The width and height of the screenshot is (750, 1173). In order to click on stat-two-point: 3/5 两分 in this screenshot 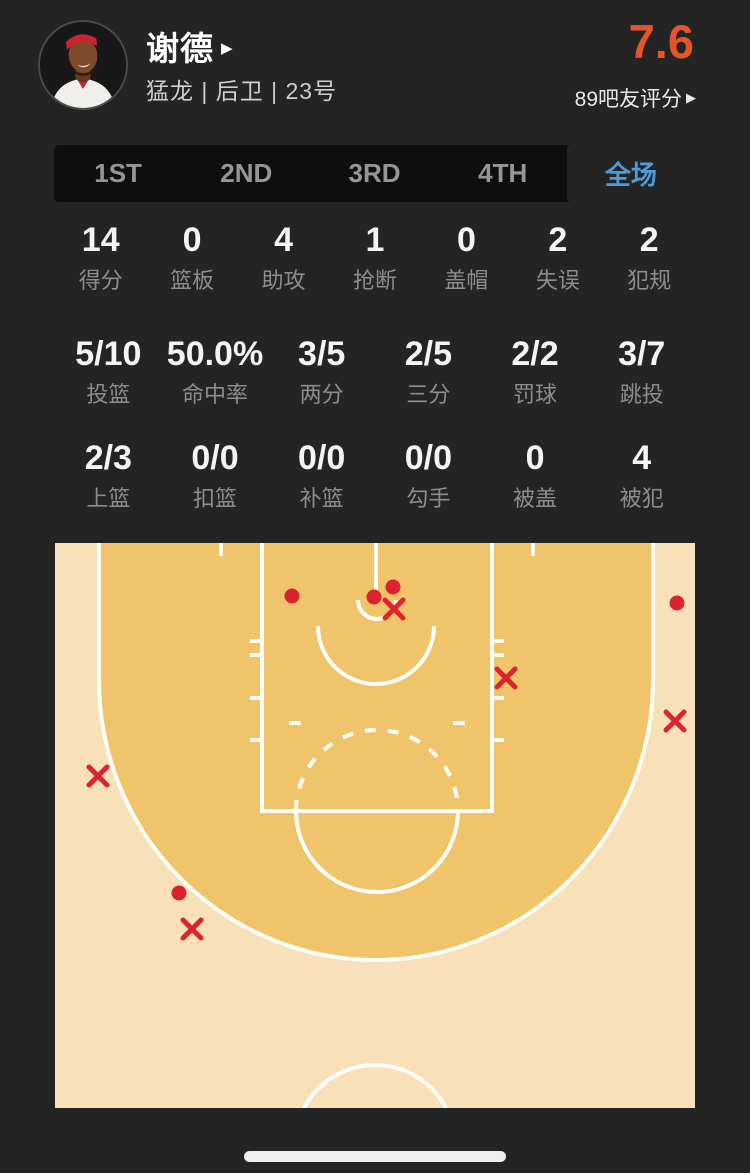, I will do `click(321, 371)`.